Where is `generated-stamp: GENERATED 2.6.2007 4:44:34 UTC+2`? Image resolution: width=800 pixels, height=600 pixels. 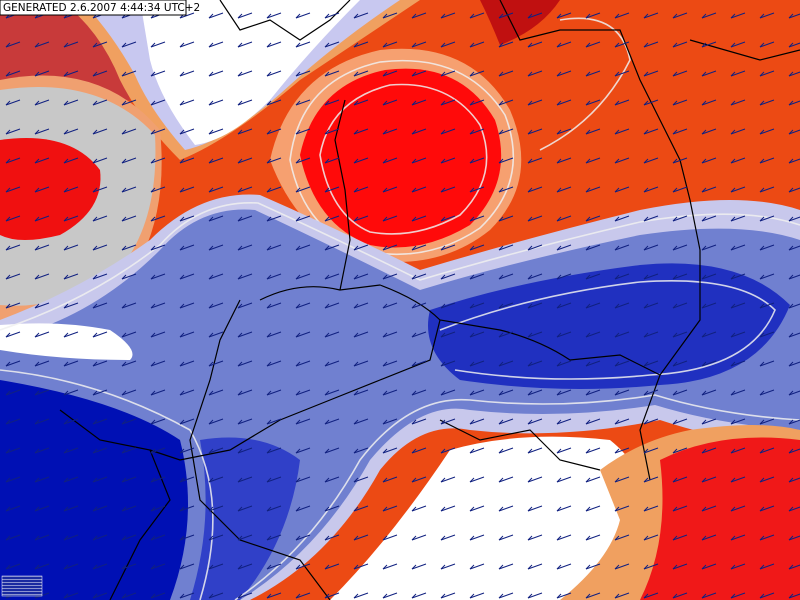
generated-stamp: GENERATED 2.6.2007 4:44:34 UTC+2 is located at coordinates (101, 8).